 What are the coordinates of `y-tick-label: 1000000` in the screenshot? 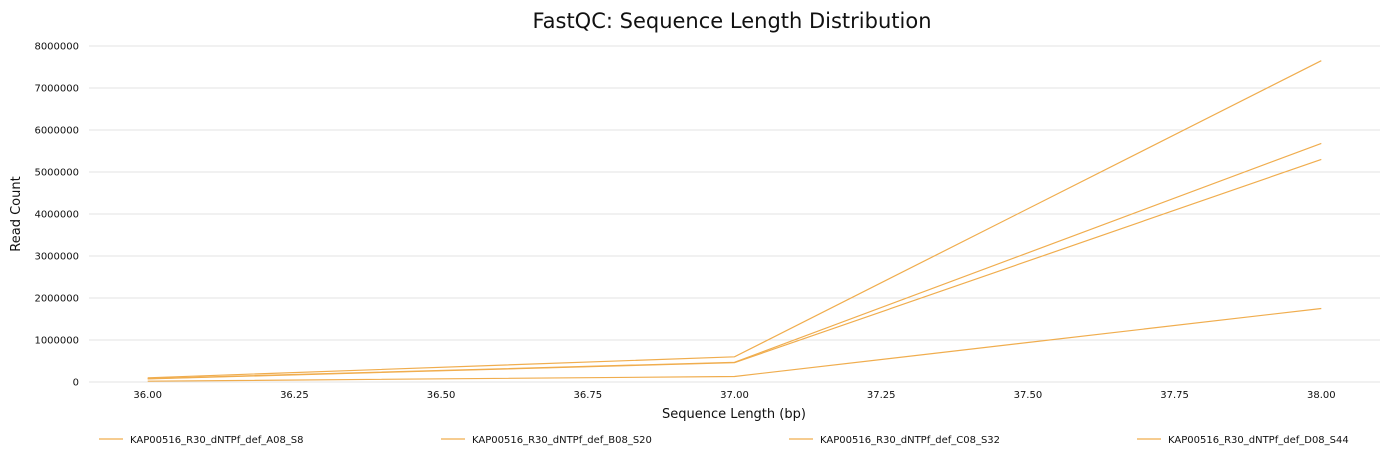 It's located at (56, 341).